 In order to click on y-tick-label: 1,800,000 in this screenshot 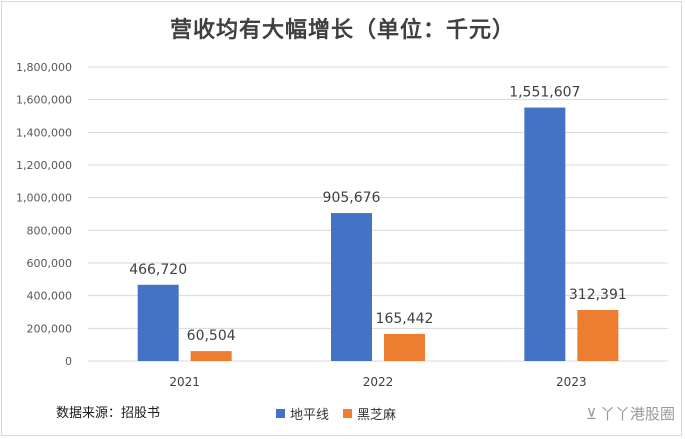, I will do `click(44, 67)`.